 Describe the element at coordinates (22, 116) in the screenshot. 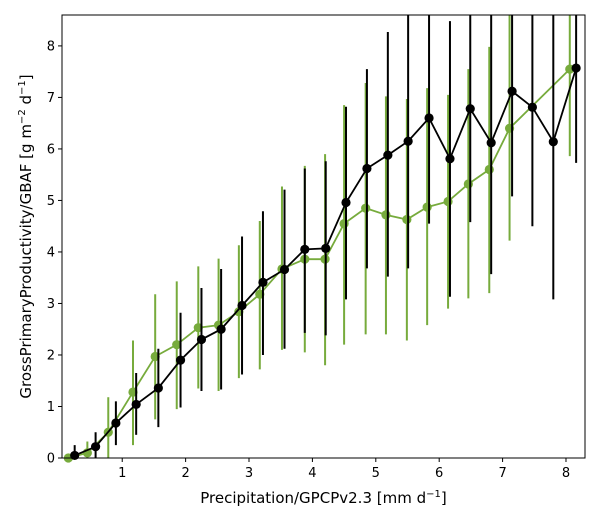

I see `y-axis-label-exponent-1: −2` at that location.